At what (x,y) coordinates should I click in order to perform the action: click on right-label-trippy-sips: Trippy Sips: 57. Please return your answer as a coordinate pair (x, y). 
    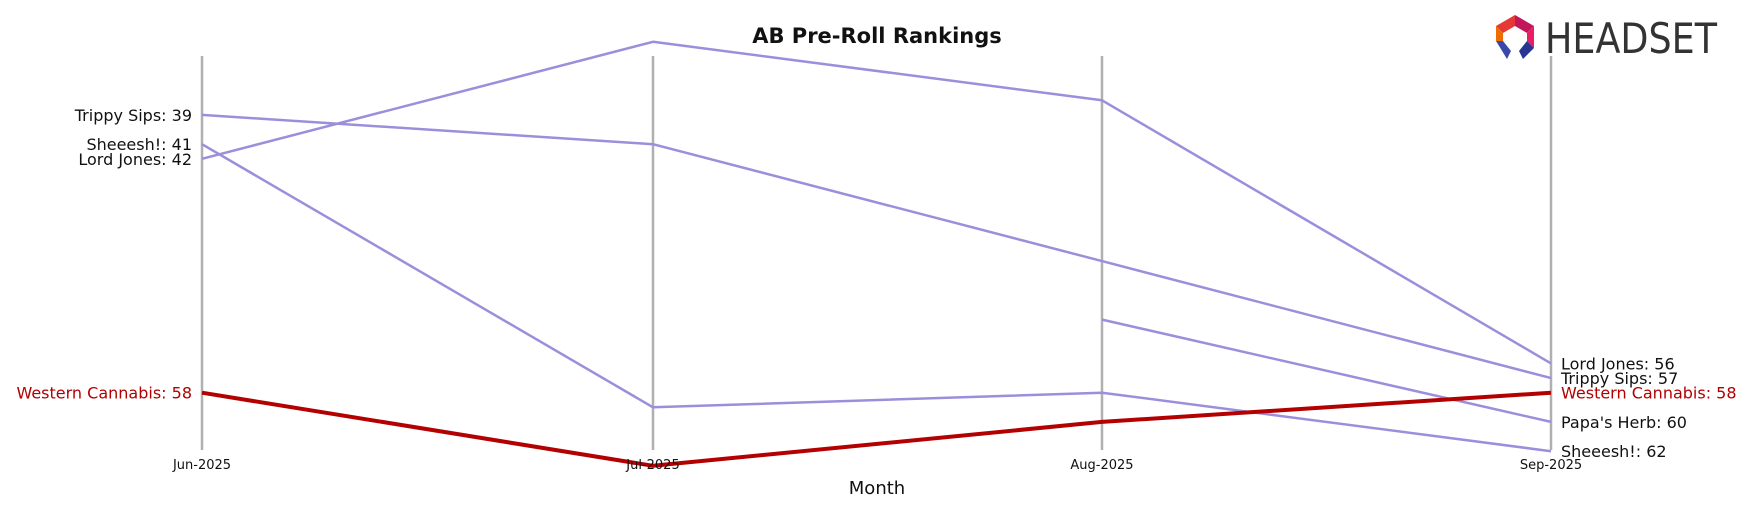
    Looking at the image, I should click on (1619, 378).